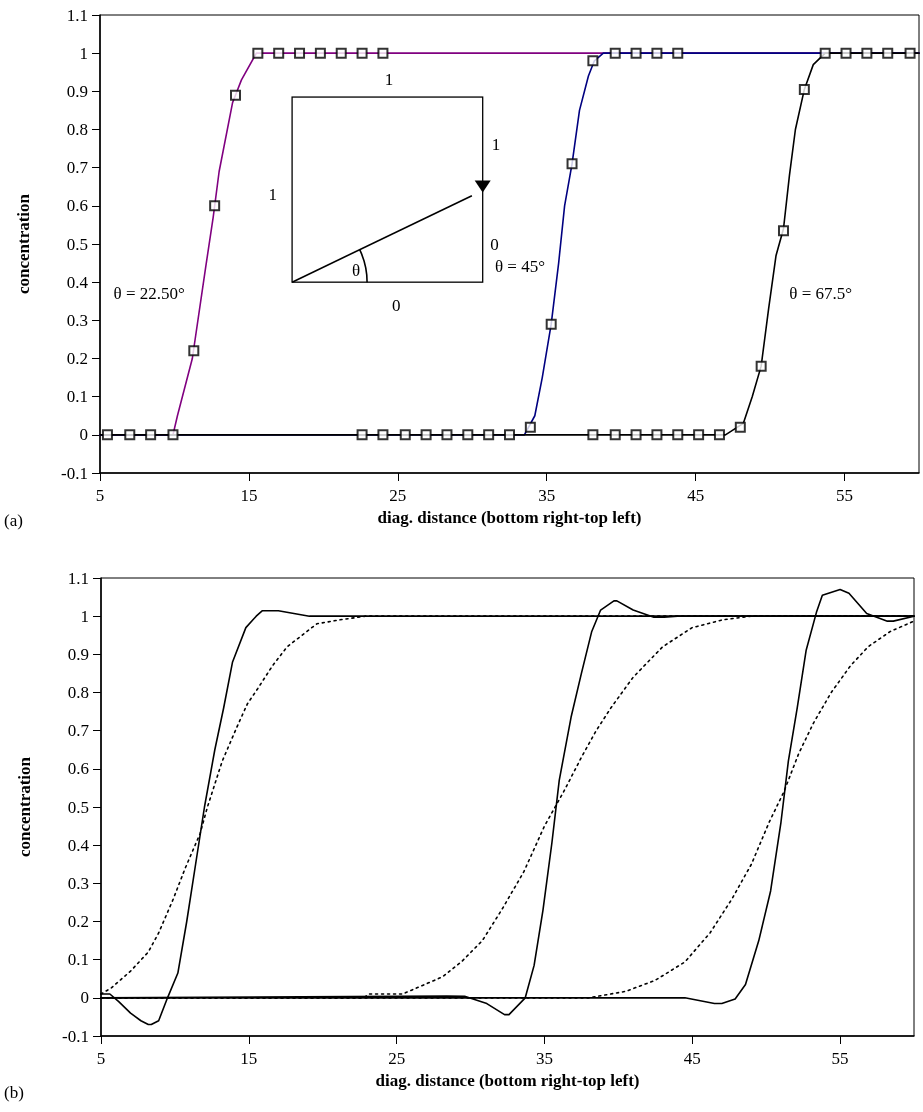 Image resolution: width=923 pixels, height=1112 pixels. What do you see at coordinates (821, 294) in the screenshot?
I see `annotation: θ = 67.5°` at bounding box center [821, 294].